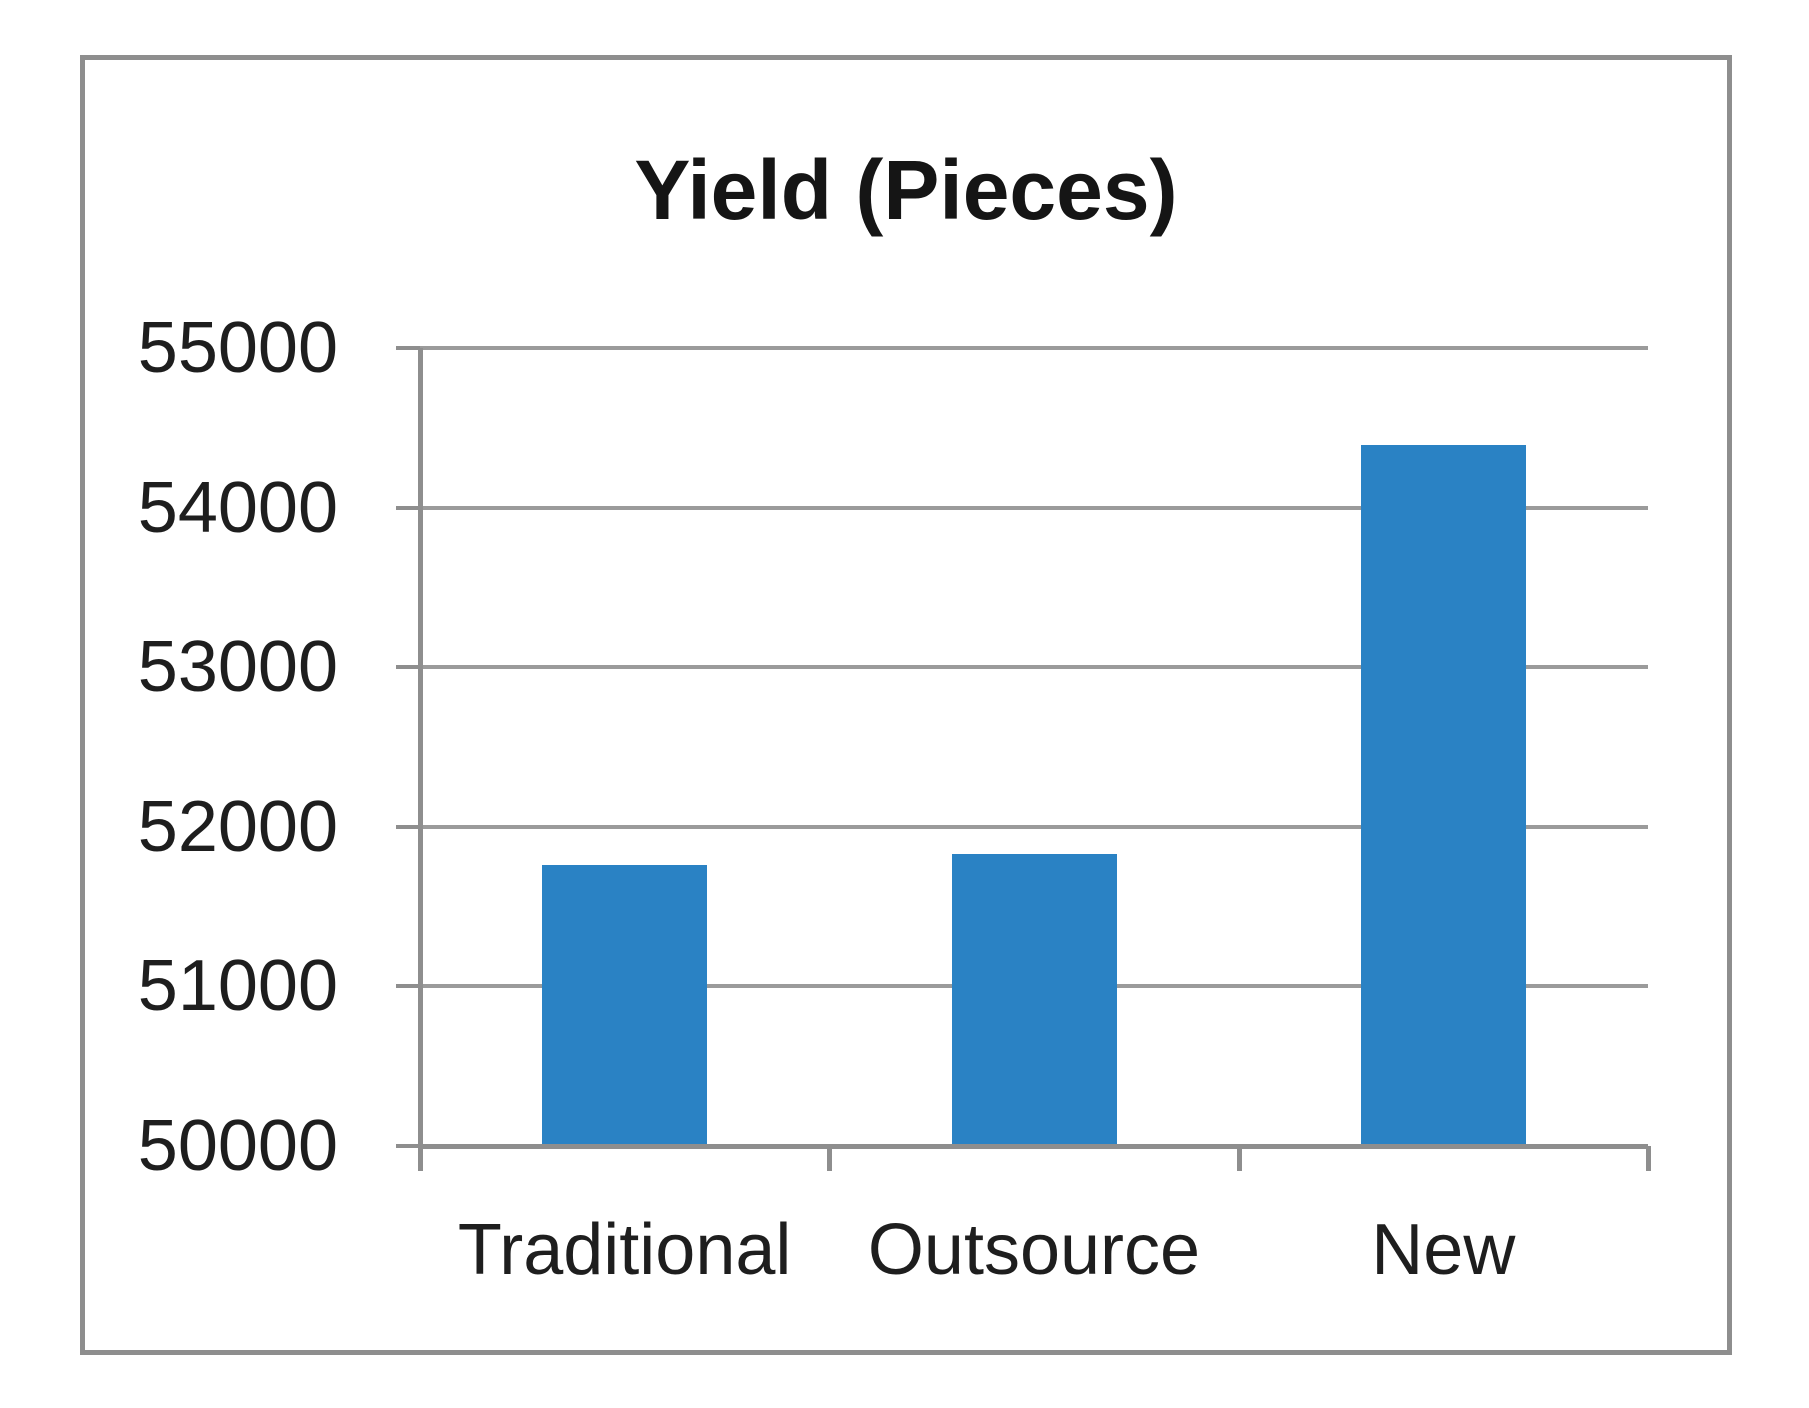 Image resolution: width=1809 pixels, height=1408 pixels. I want to click on x-axis-line, so click(1034, 1146).